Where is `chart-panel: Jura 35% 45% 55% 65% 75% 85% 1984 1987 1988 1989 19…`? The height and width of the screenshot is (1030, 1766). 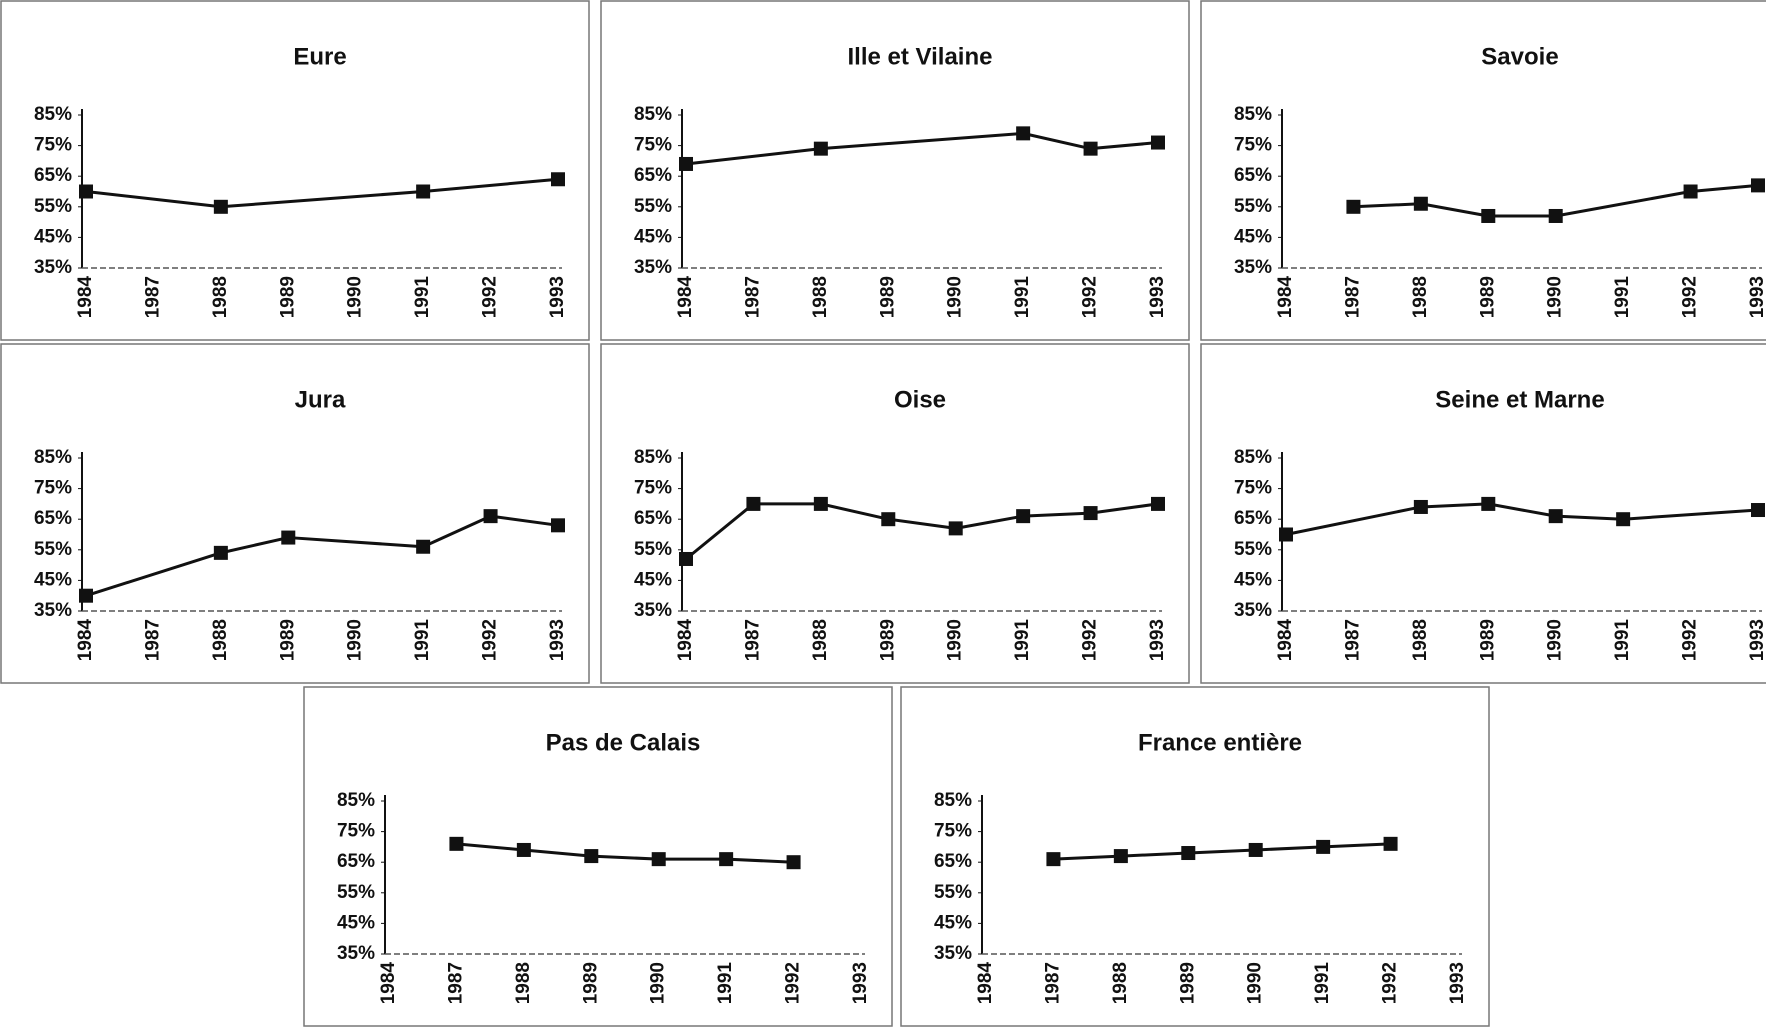
chart-panel: Jura 35% 45% 55% 65% 75% 85% 1984 1987 1988 1989 19… is located at coordinates (295, 513).